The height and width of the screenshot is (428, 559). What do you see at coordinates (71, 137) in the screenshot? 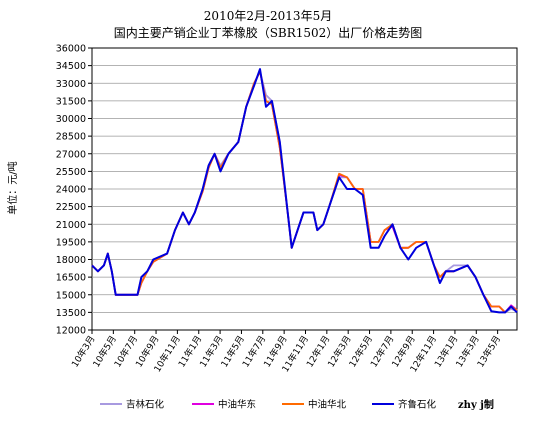
I see `y-tick-label: 28500` at bounding box center [71, 137].